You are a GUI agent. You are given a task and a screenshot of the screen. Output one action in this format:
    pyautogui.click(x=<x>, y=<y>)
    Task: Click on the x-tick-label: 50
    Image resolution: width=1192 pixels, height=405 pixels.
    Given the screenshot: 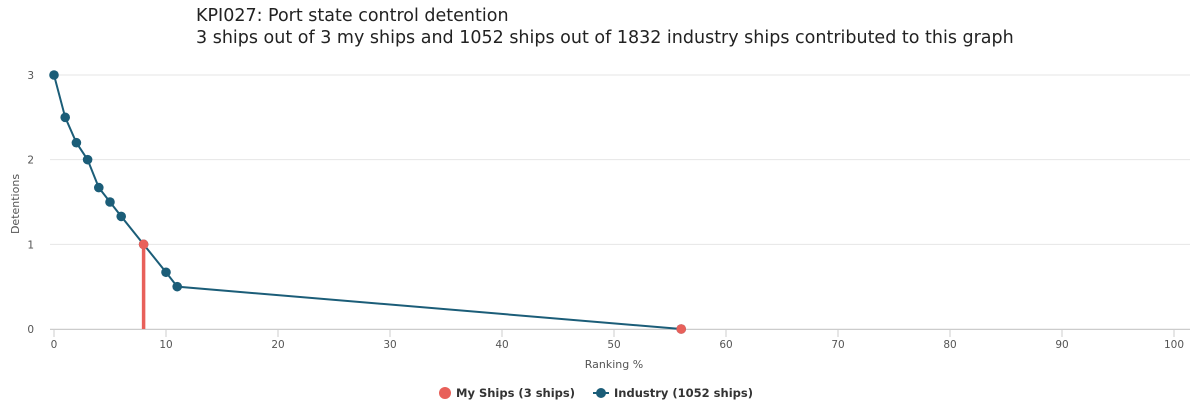 What is the action you would take?
    pyautogui.click(x=613, y=345)
    